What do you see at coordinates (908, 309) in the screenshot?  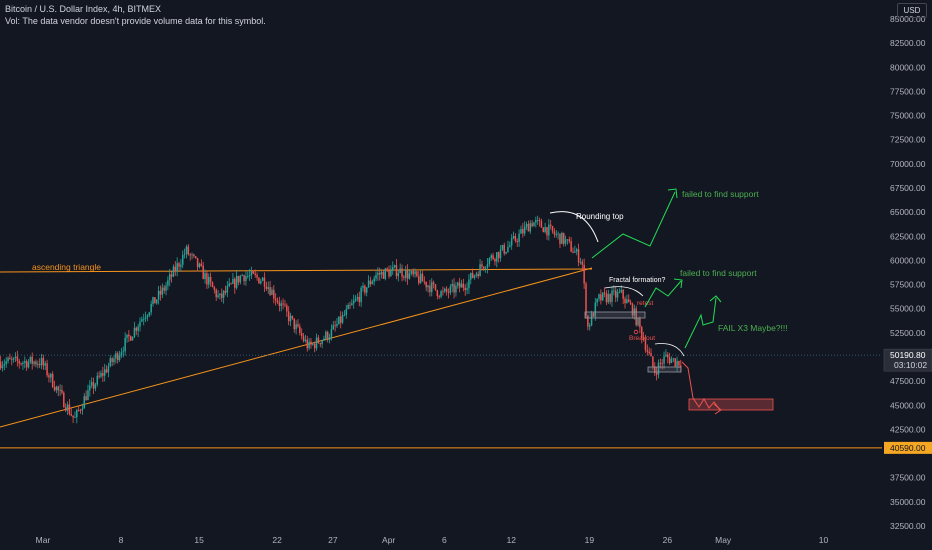 I see `y-tick-label: 55000.00` at bounding box center [908, 309].